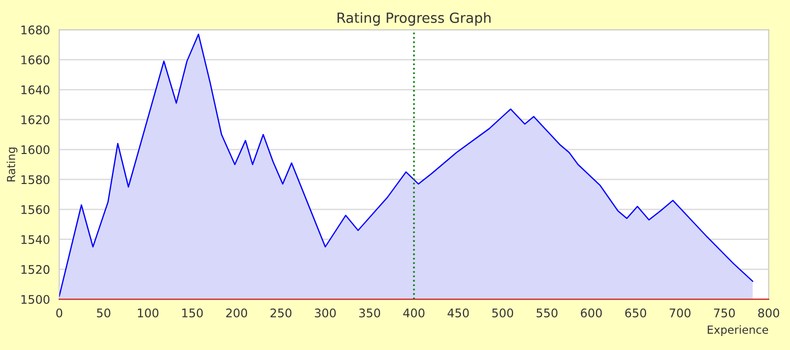 This screenshot has height=350, width=790. Describe the element at coordinates (35, 89) in the screenshot. I see `y-tick-label: 1640` at that location.